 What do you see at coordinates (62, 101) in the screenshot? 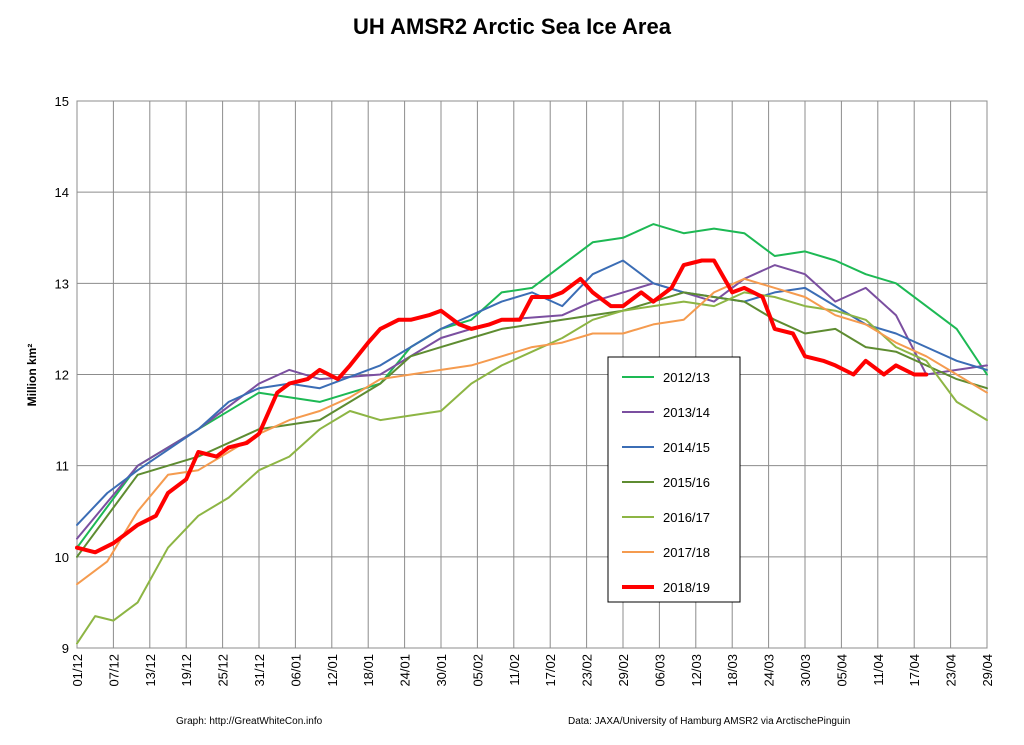
I see `y-tick-label: 15` at bounding box center [62, 101].